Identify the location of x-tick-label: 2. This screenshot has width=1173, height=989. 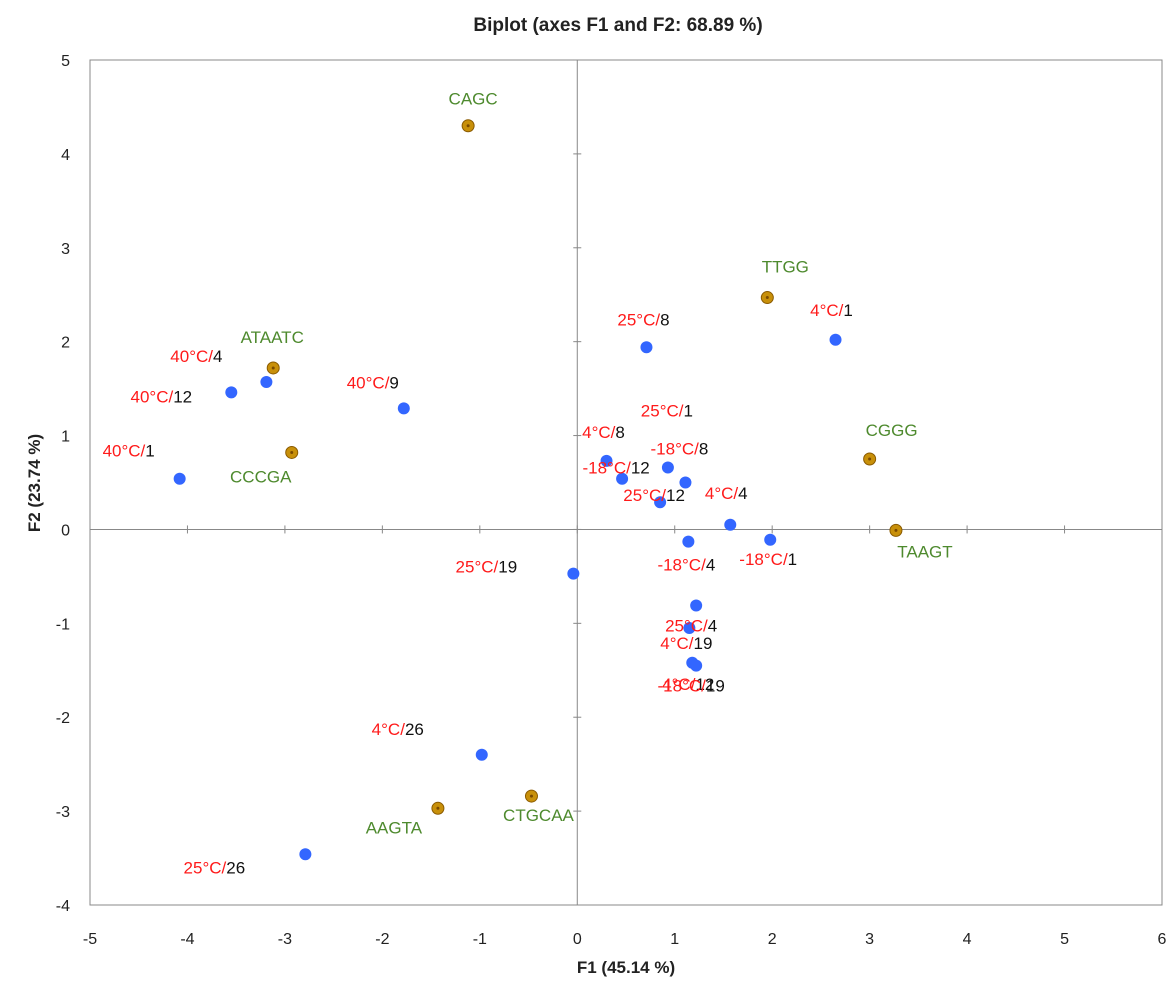
(772, 939).